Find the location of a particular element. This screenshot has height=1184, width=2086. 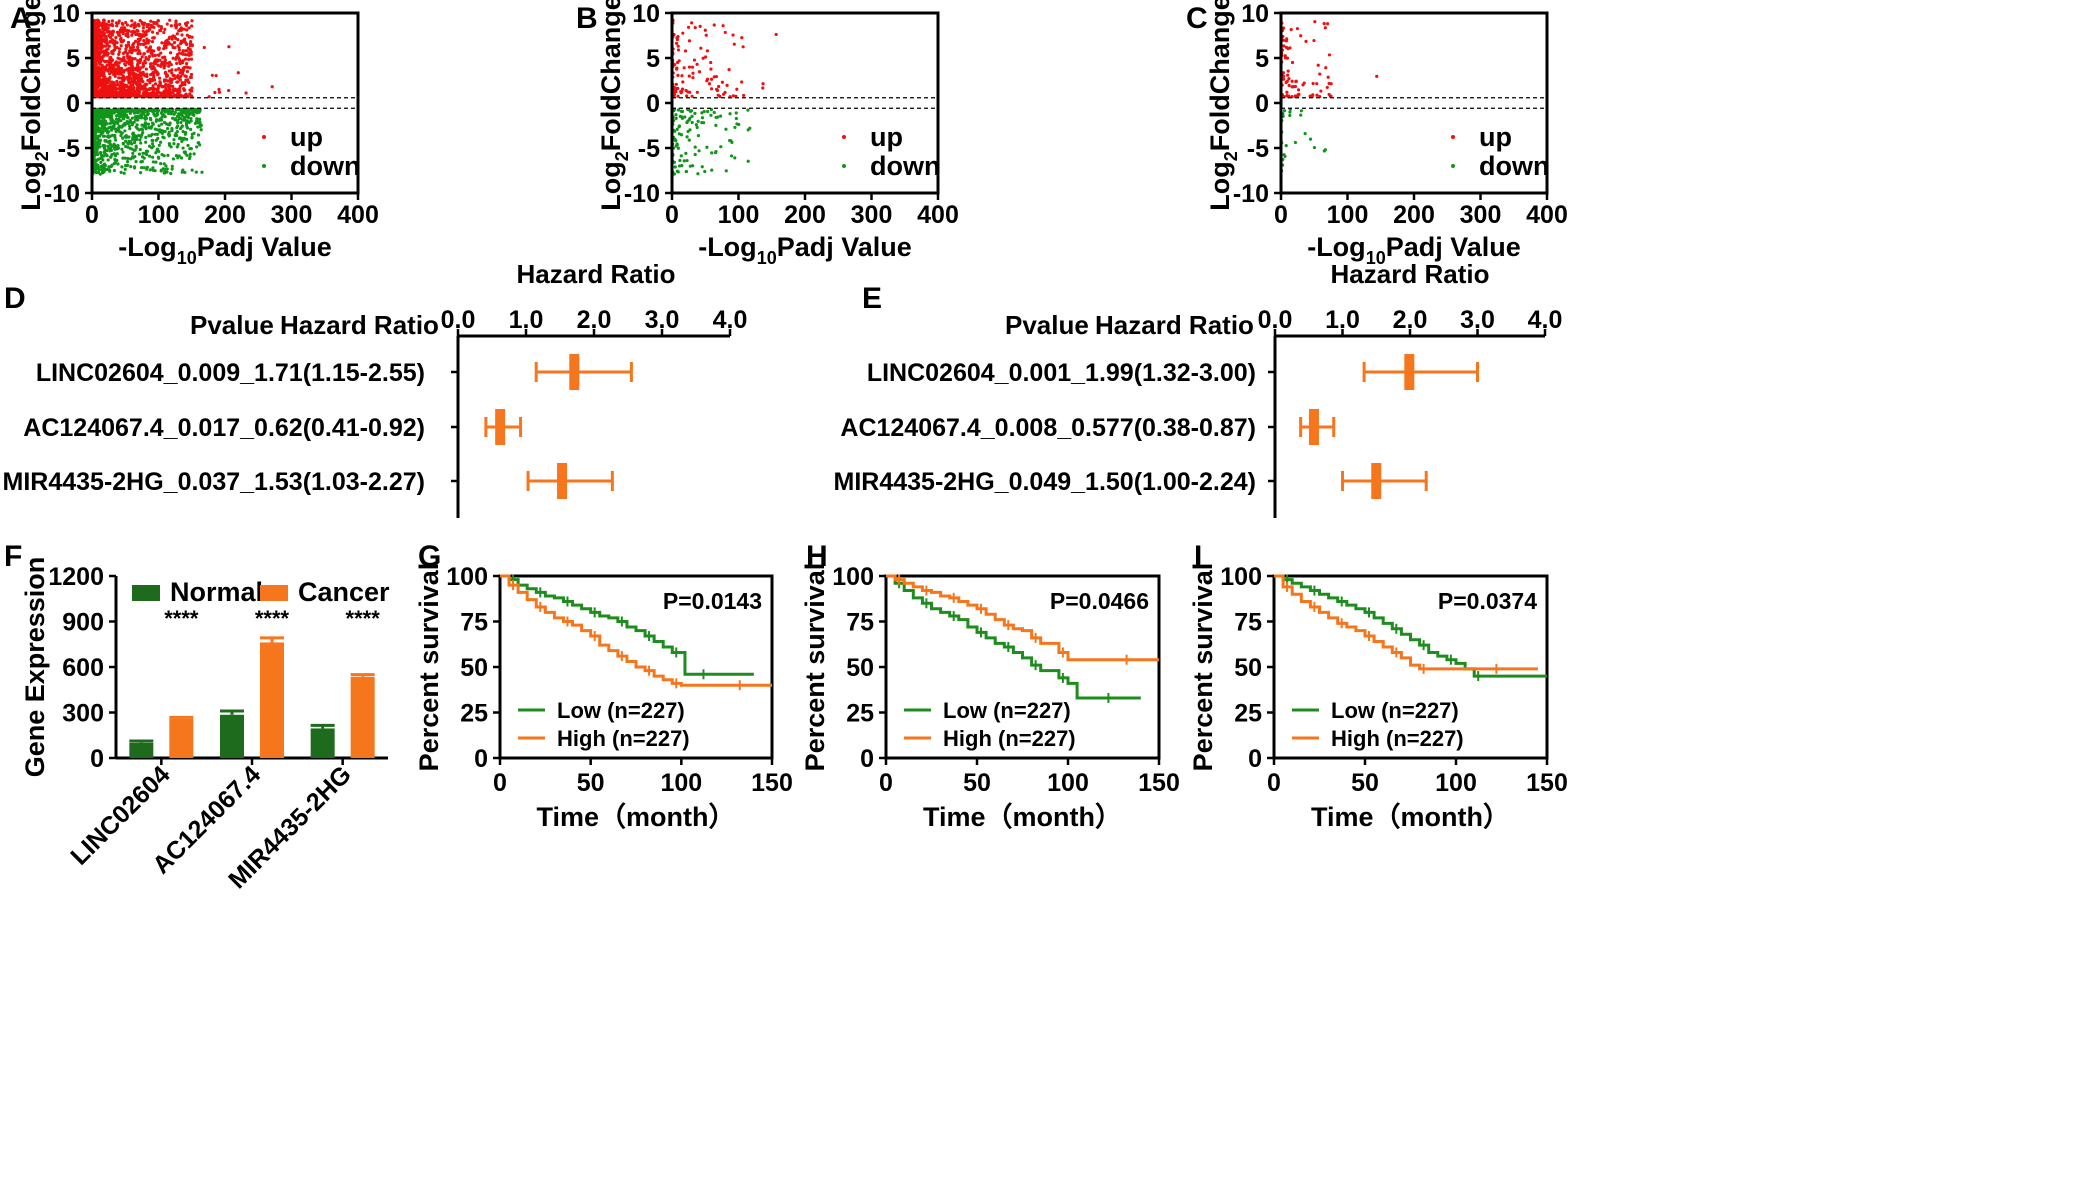

legend-normal-label: Normal is located at coordinates (216, 592).